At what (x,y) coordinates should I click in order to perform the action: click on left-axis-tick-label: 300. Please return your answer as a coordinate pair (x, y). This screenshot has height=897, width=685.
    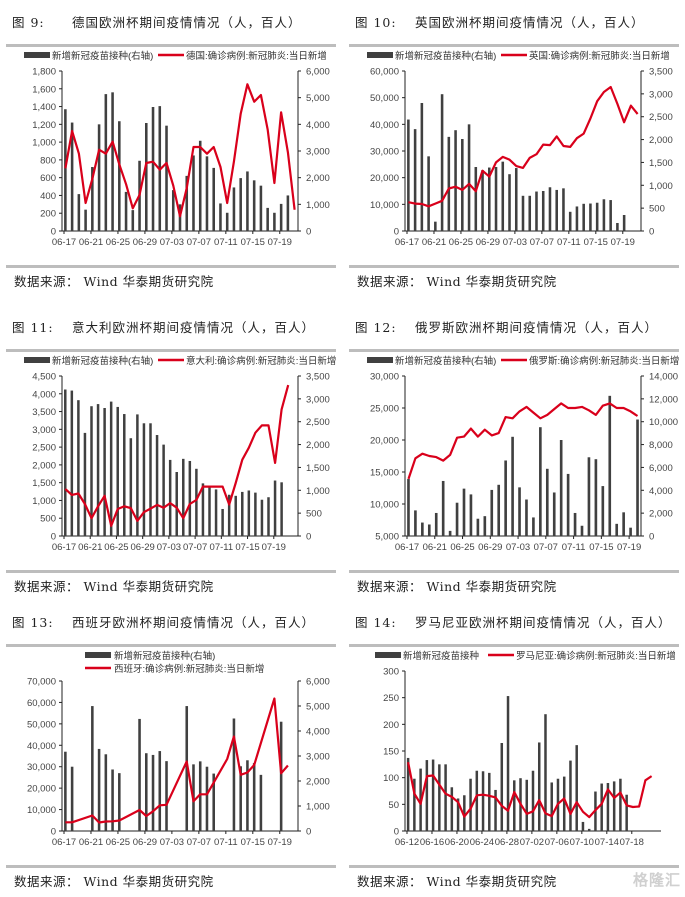
    Looking at the image, I should click on (391, 672).